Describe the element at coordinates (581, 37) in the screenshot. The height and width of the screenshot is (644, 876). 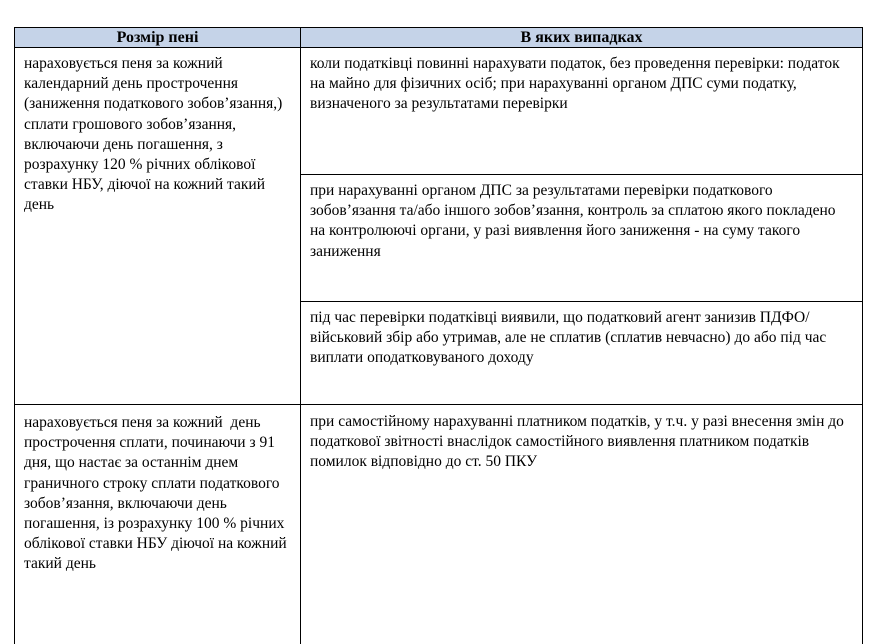
I see `column-header-cases: В яких випадках` at that location.